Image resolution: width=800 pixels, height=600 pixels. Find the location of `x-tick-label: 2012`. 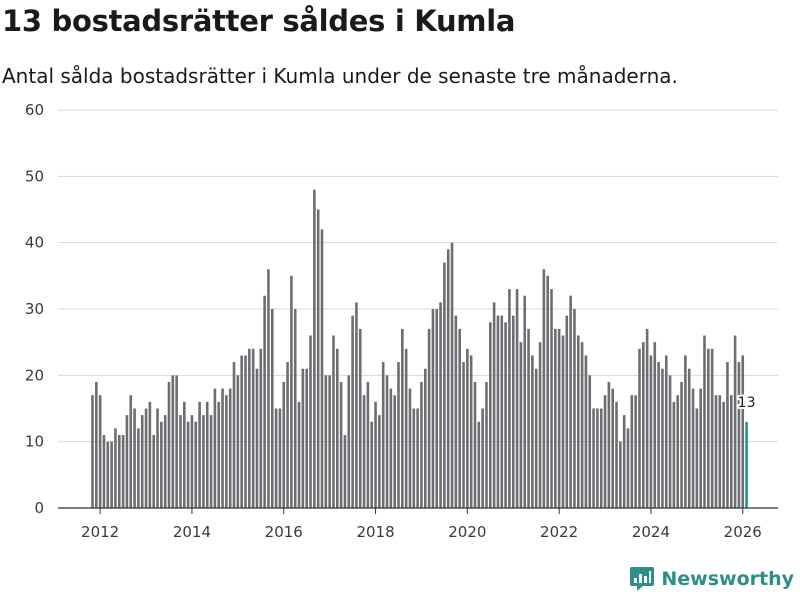

x-tick-label: 2012 is located at coordinates (100, 532).